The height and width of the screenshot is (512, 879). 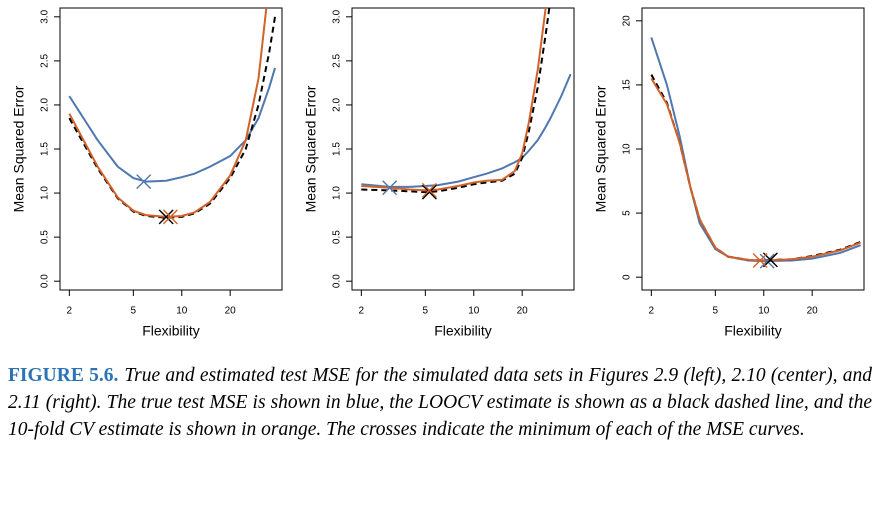 I want to click on y-tick-label: 10, so click(x=627, y=149).